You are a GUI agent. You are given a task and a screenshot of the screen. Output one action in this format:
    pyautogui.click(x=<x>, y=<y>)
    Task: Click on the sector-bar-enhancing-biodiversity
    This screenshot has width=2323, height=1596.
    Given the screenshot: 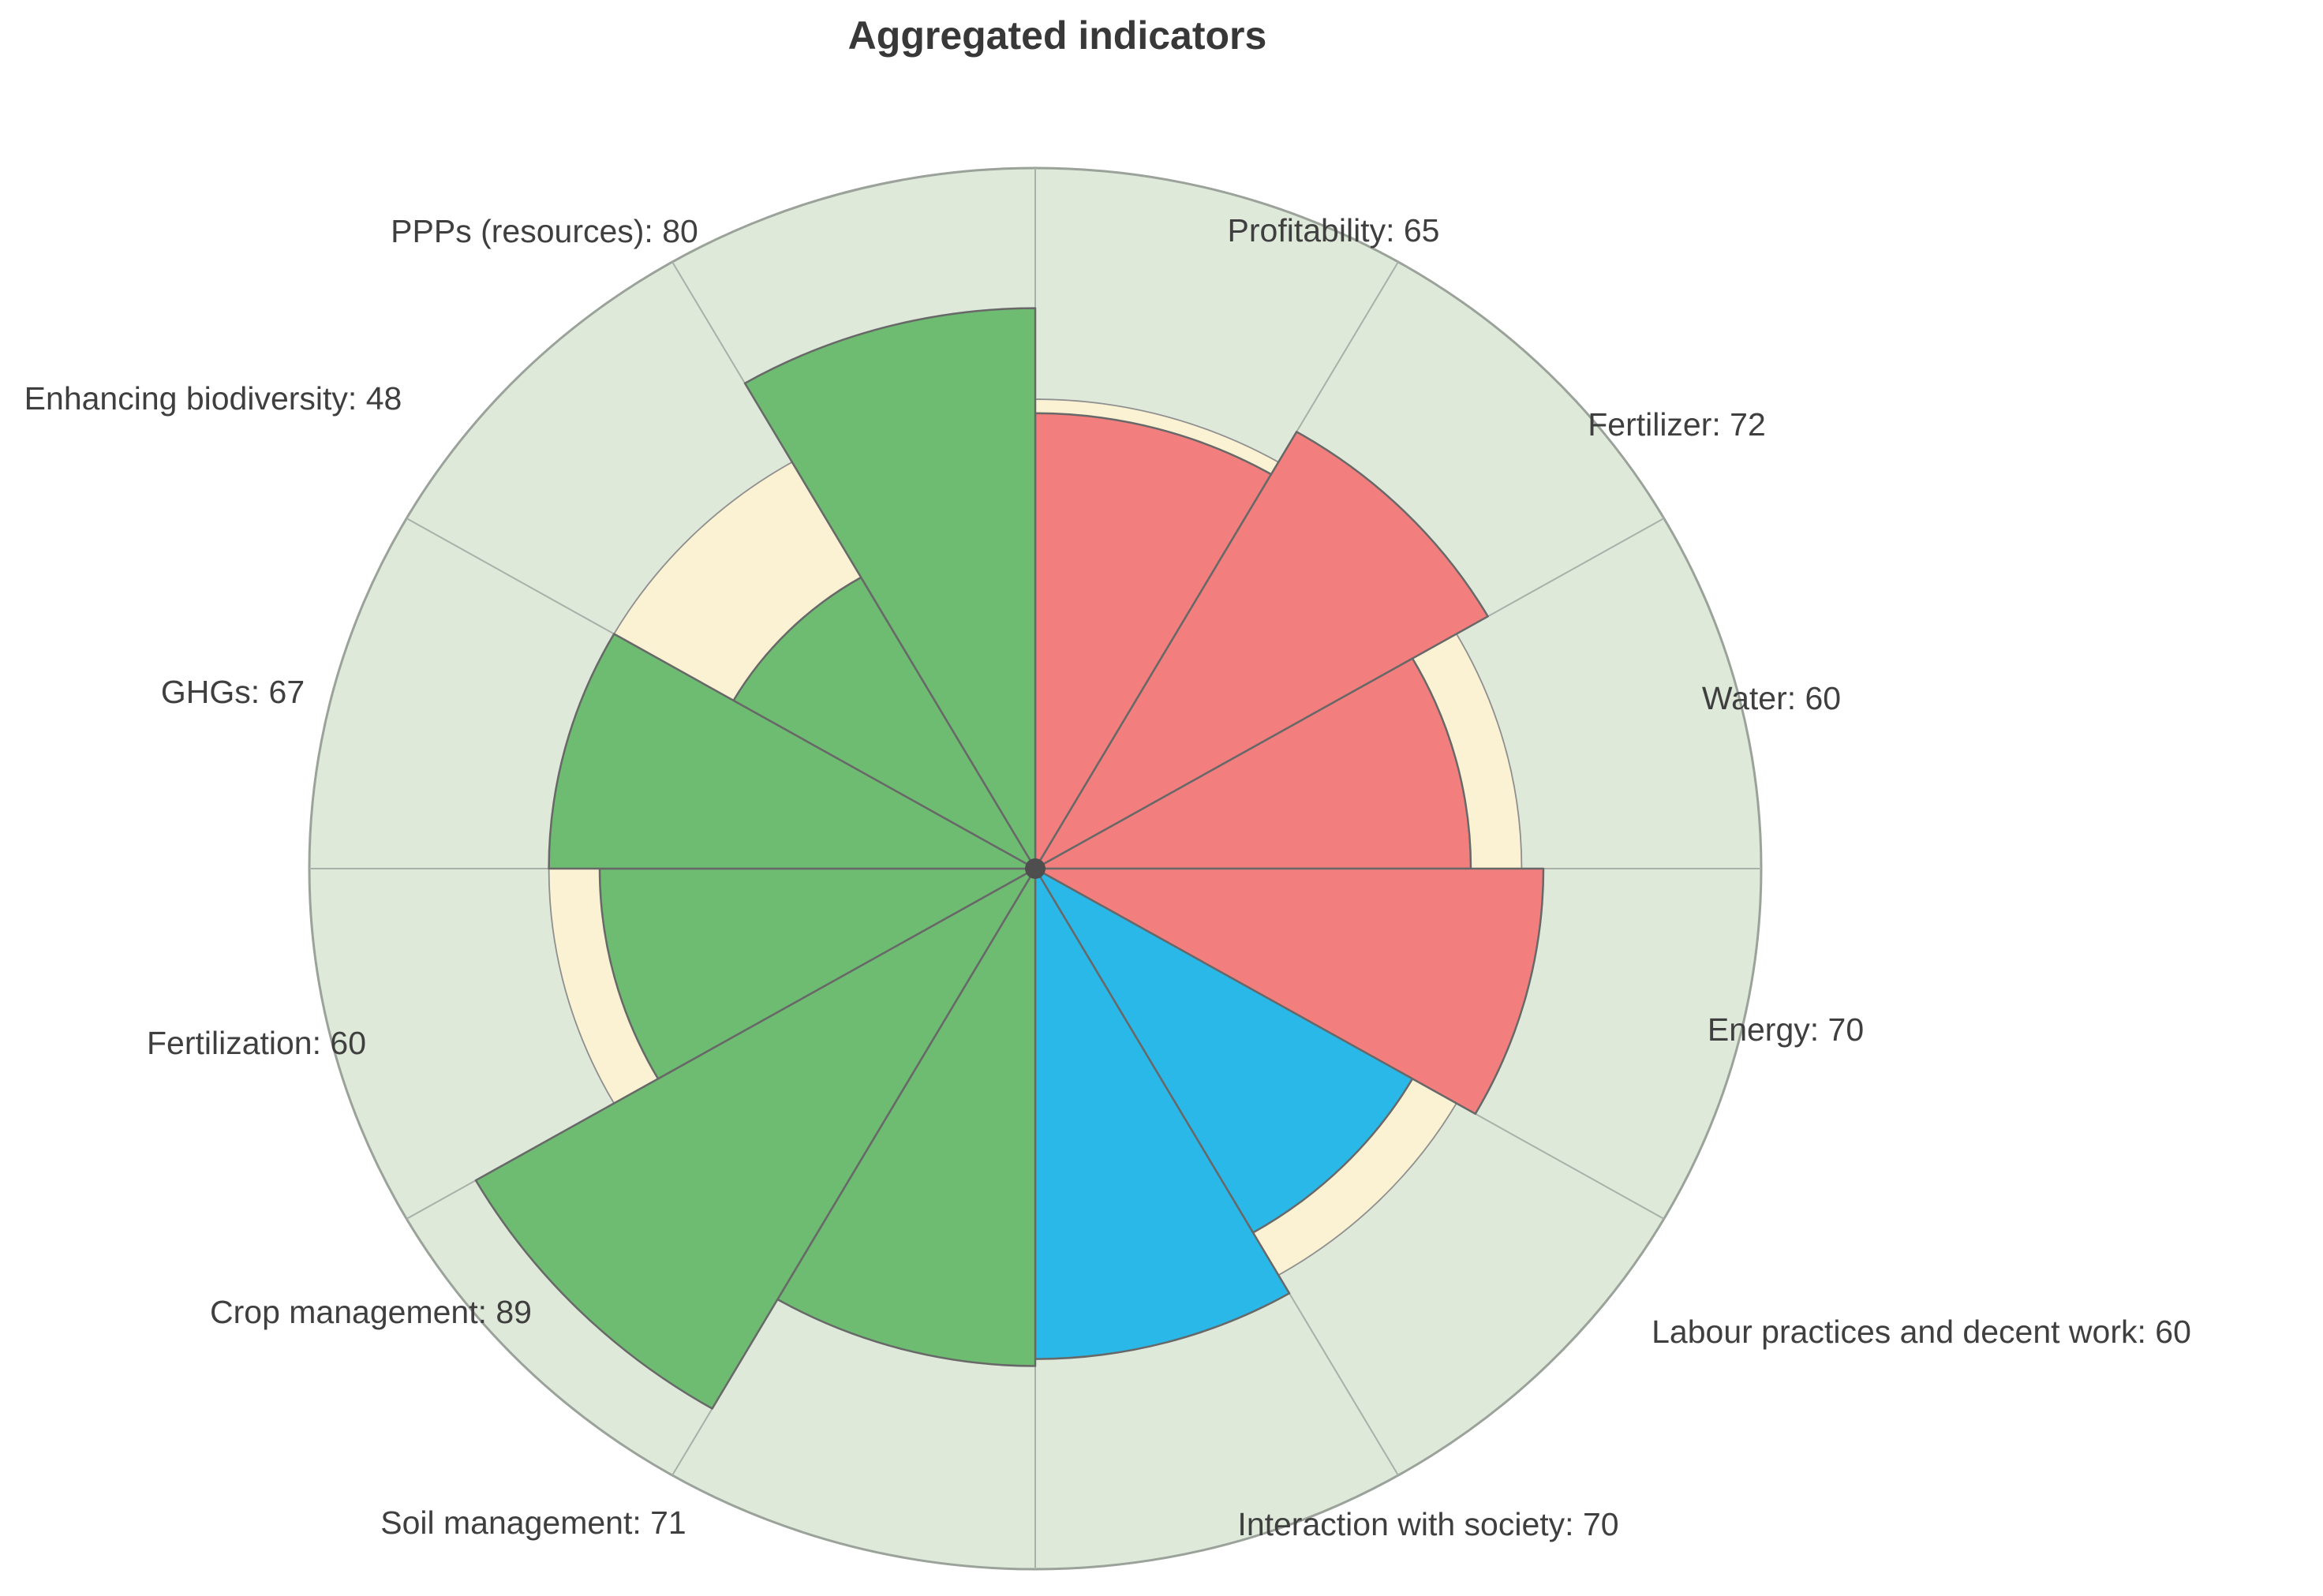 What is the action you would take?
    pyautogui.click(x=884, y=723)
    